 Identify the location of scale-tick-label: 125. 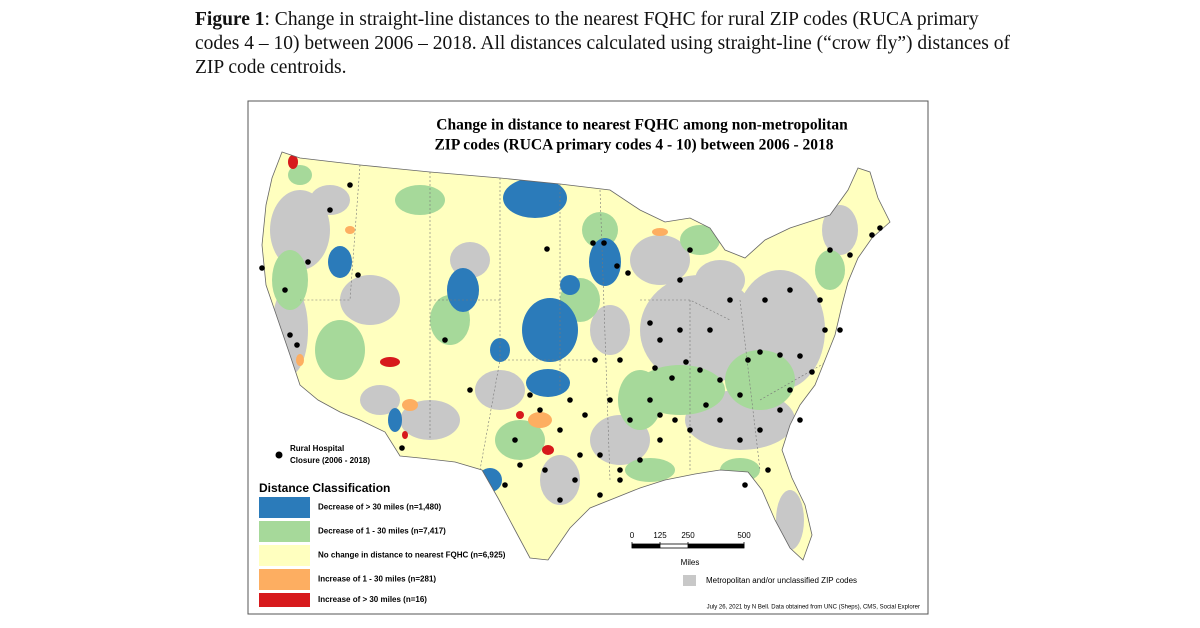
(660, 535).